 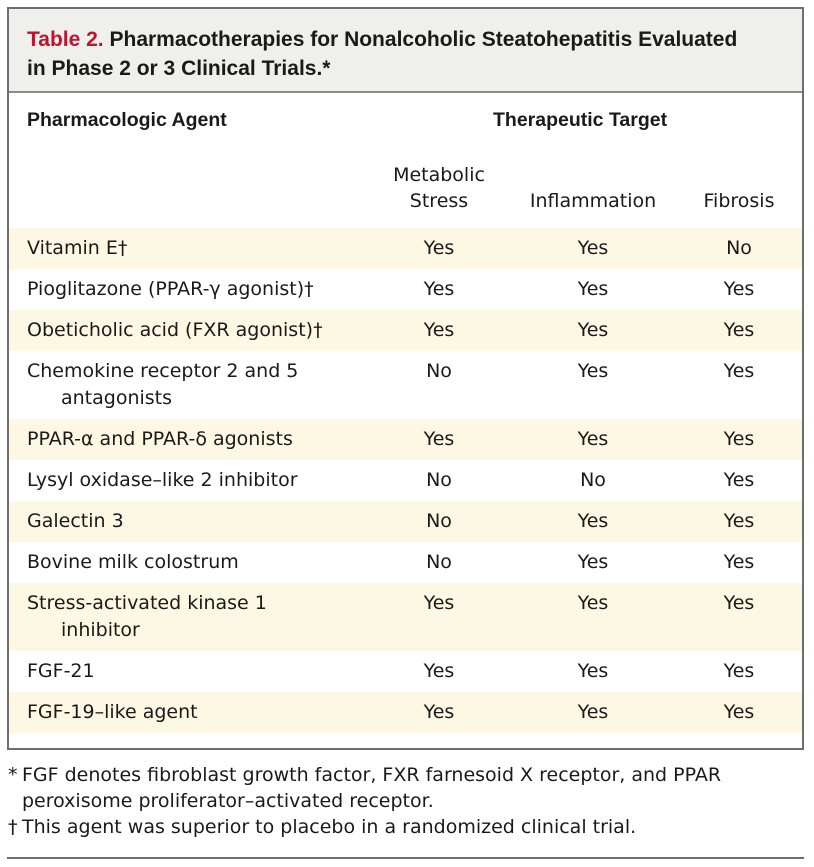 What do you see at coordinates (405, 521) in the screenshot?
I see `table-row: Galectin 3 No Yes Yes` at bounding box center [405, 521].